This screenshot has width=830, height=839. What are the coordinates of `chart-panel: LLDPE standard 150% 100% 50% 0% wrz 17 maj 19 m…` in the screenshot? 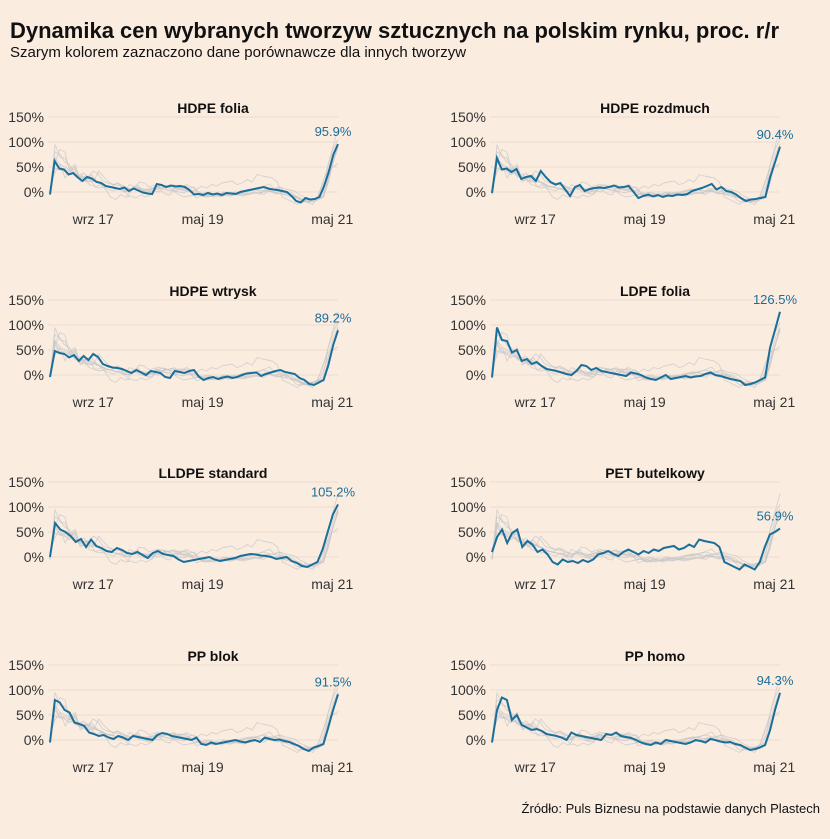 It's located at (181, 528).